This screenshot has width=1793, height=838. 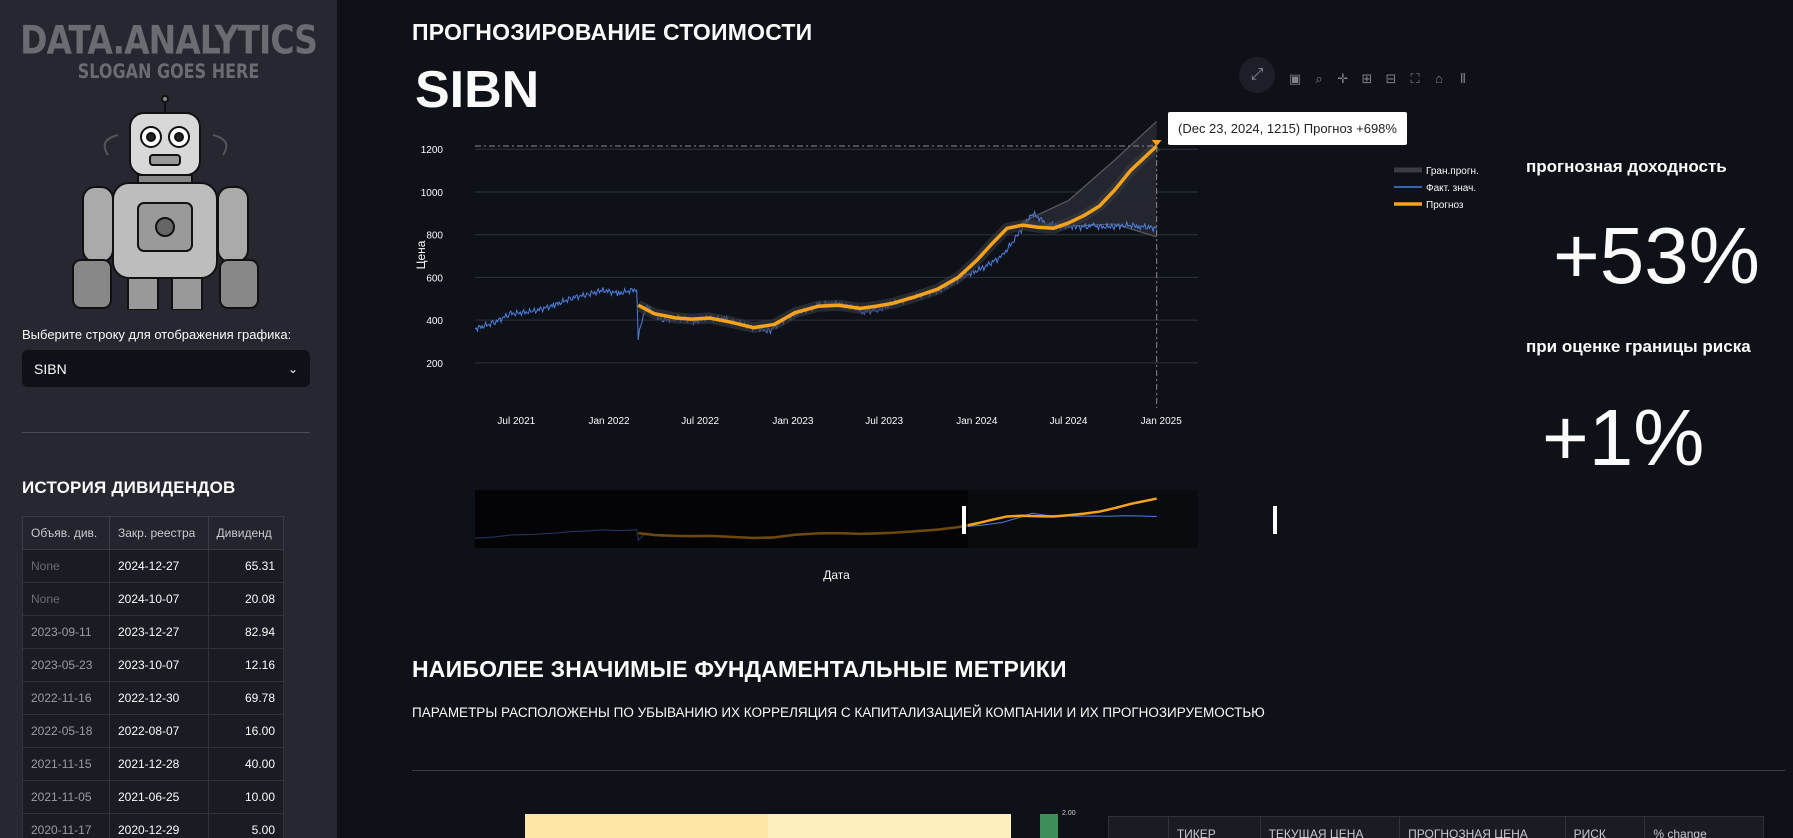 I want to click on y-tick-label: 1000, so click(x=432, y=193).